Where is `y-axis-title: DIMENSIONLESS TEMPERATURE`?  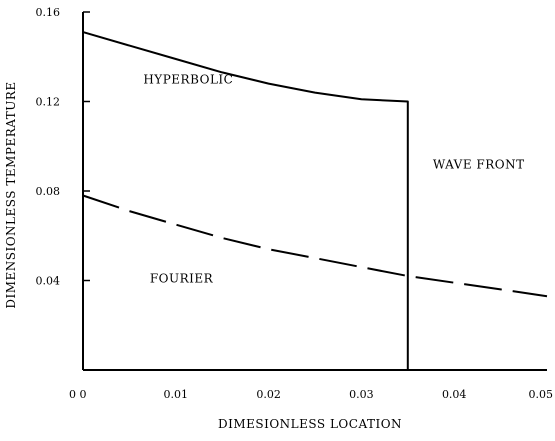 y-axis-title: DIMENSIONLESS TEMPERATURE is located at coordinates (11, 194).